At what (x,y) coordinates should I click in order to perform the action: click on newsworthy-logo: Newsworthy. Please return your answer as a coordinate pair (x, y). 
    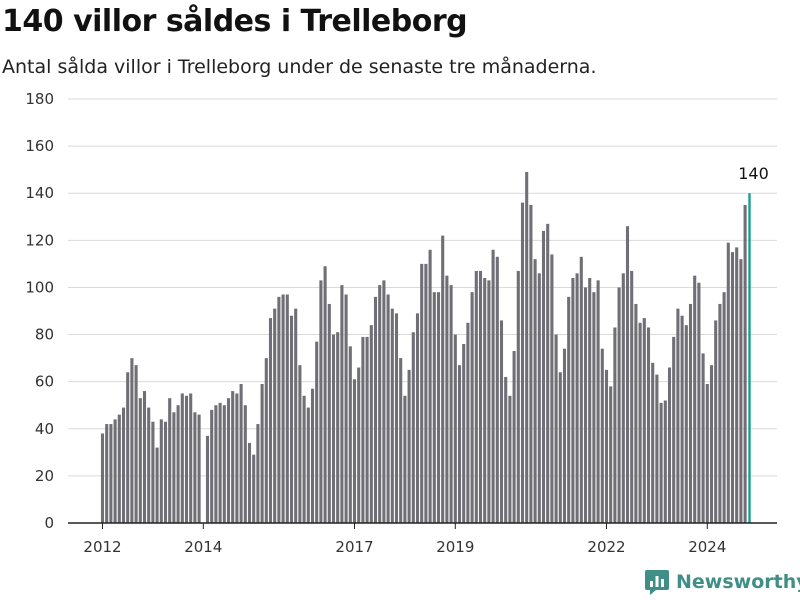
    Looking at the image, I should click on (722, 582).